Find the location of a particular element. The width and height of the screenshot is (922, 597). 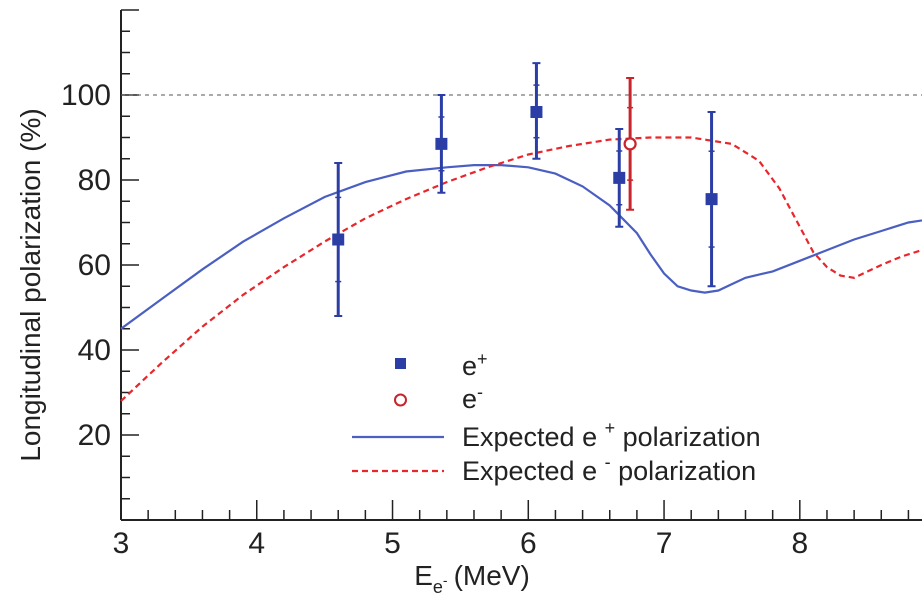

y-tick-label: 60 is located at coordinates (94, 265).